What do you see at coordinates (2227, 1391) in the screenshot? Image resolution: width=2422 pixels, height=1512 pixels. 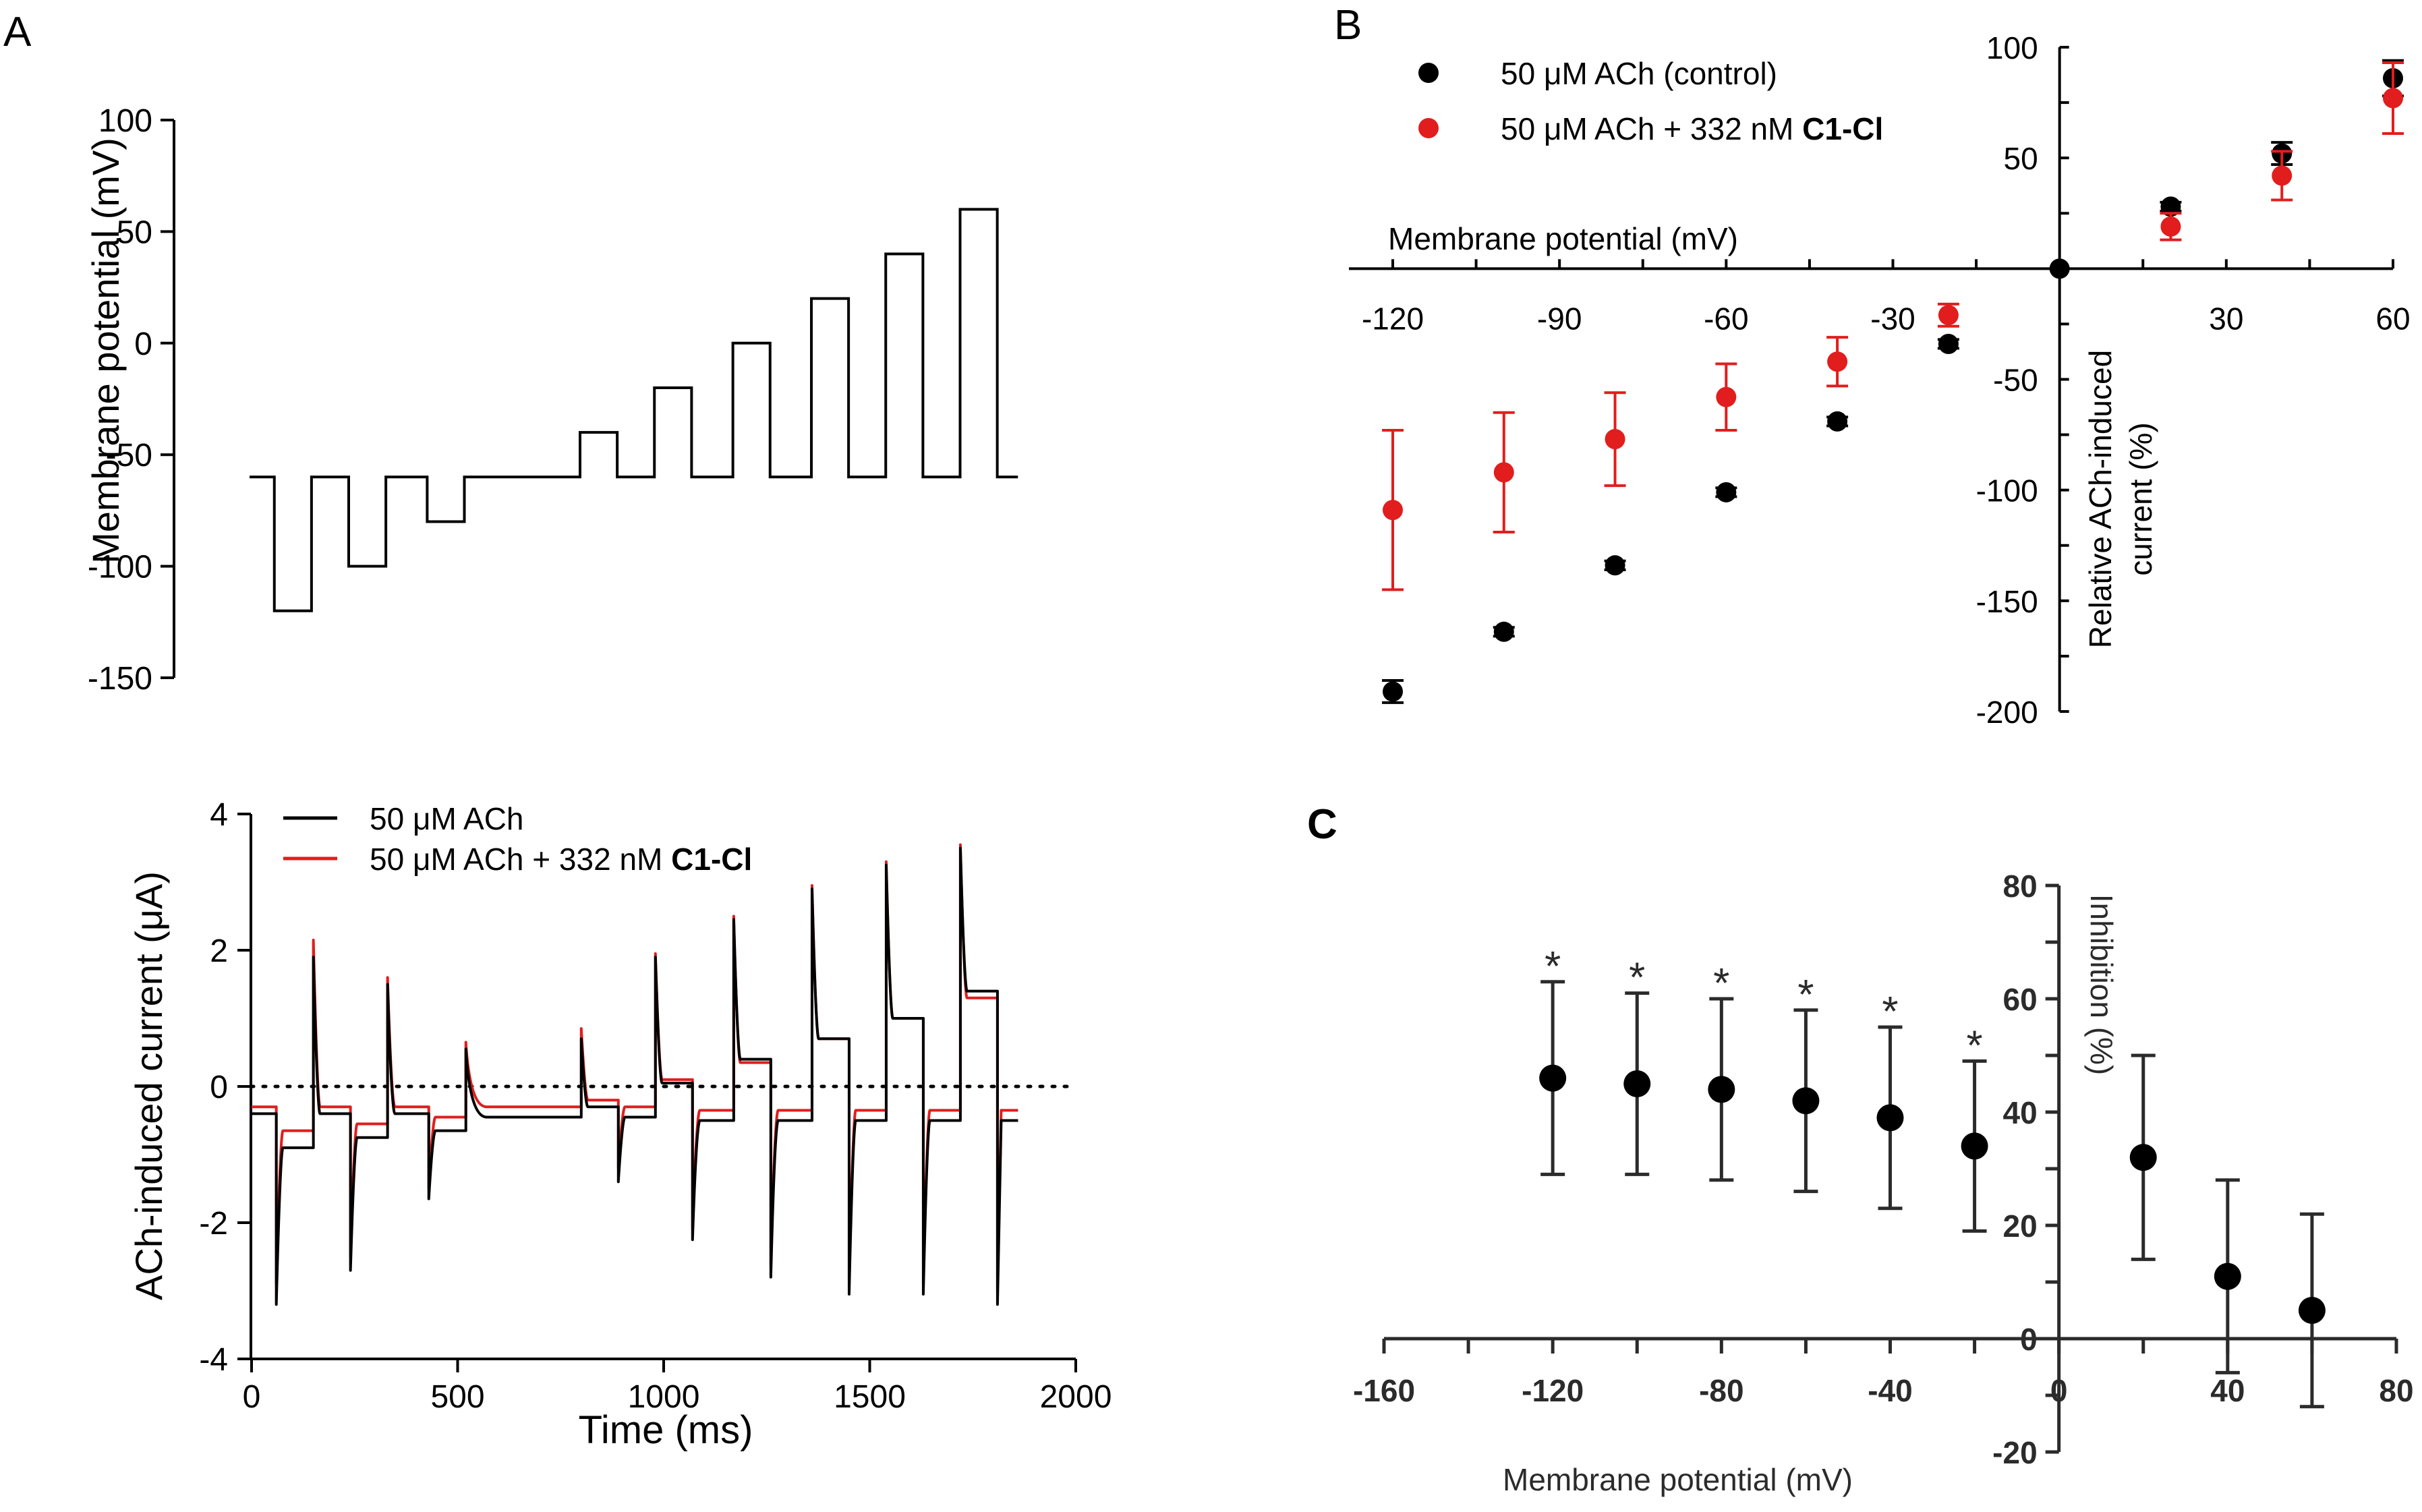 I see `x-tick-label: 40` at bounding box center [2227, 1391].